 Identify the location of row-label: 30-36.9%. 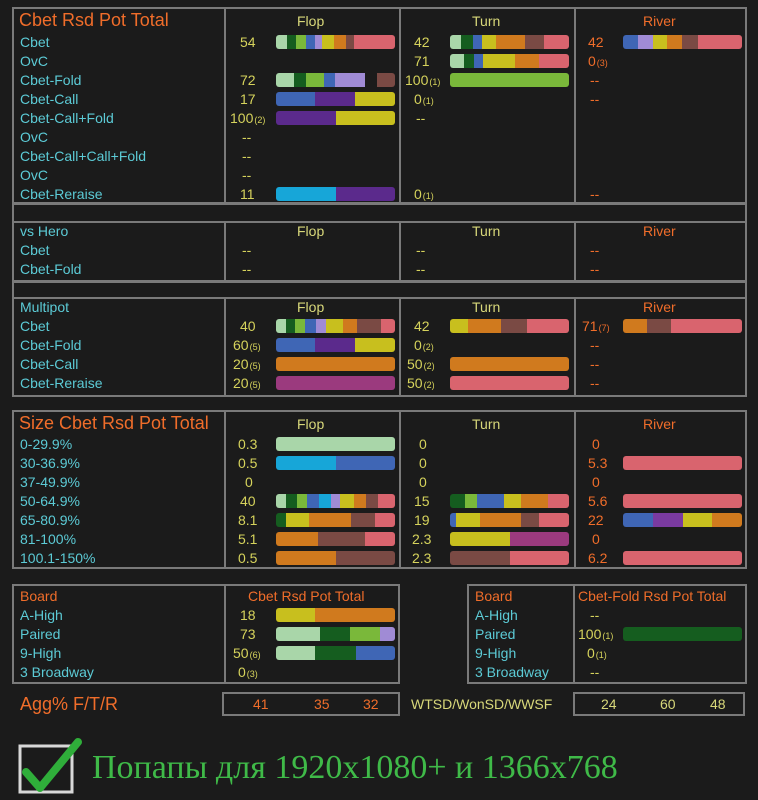
(50, 463).